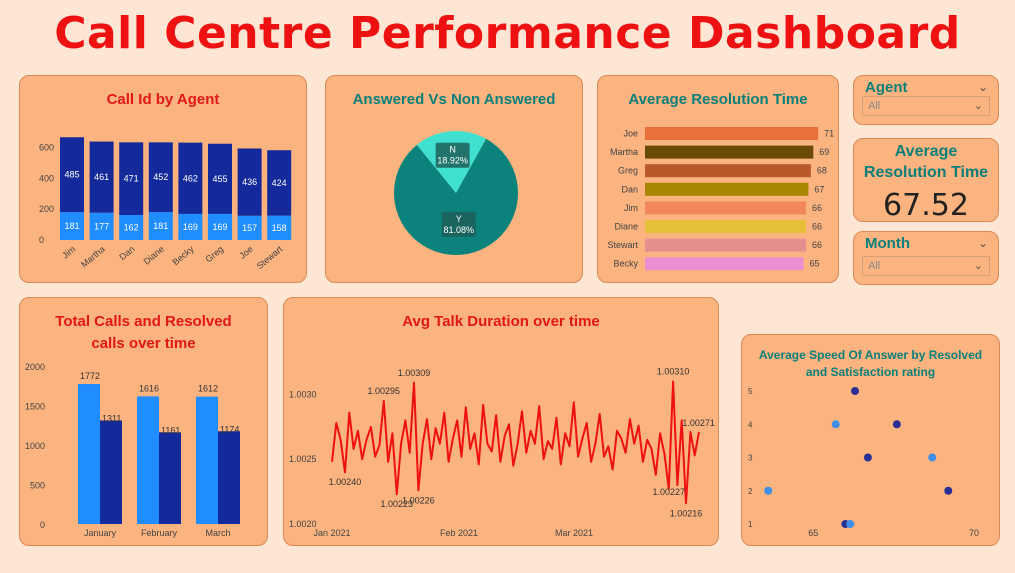 The image size is (1015, 573). What do you see at coordinates (46, 209) in the screenshot?
I see `y-tick-label: 200` at bounding box center [46, 209].